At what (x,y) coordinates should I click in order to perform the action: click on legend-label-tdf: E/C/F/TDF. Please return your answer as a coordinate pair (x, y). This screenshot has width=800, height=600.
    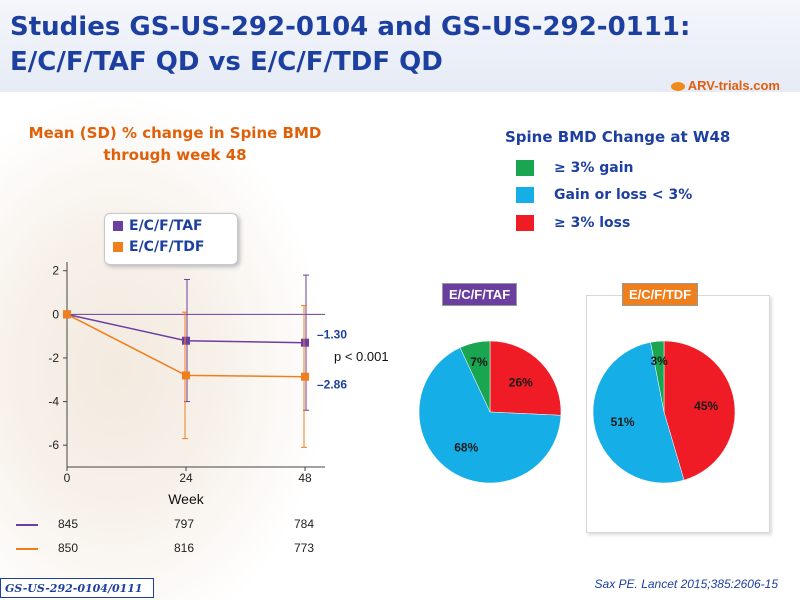
    Looking at the image, I should click on (167, 247).